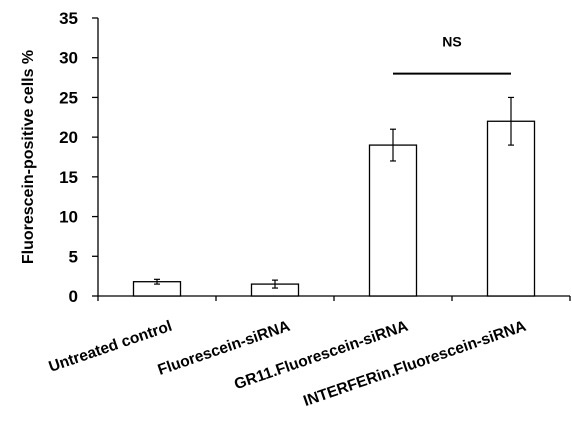 The image size is (572, 422). What do you see at coordinates (68, 97) in the screenshot?
I see `y-tick-label: 25` at bounding box center [68, 97].